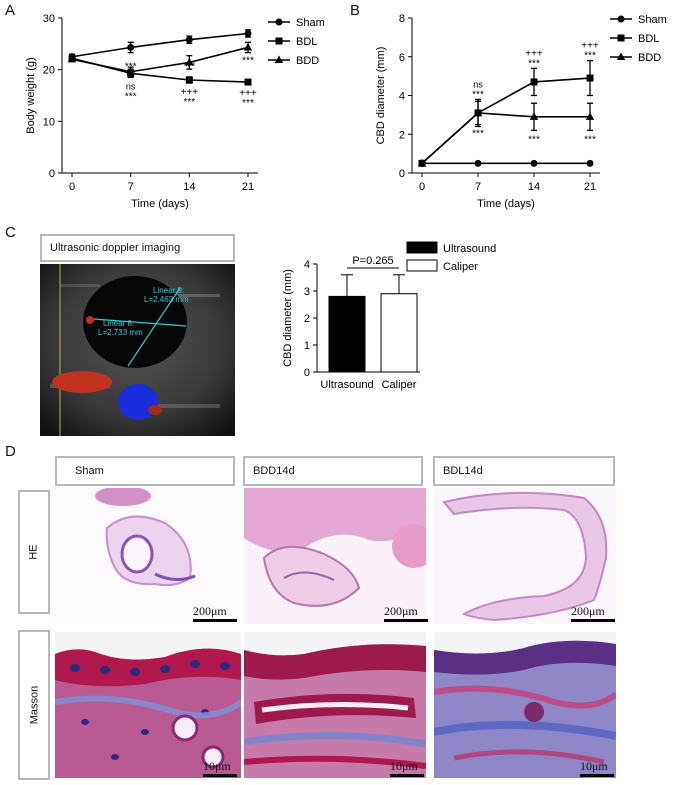  What do you see at coordinates (469, 249) in the screenshot?
I see `legend-label-ultrasound: Ultrasound` at bounding box center [469, 249].